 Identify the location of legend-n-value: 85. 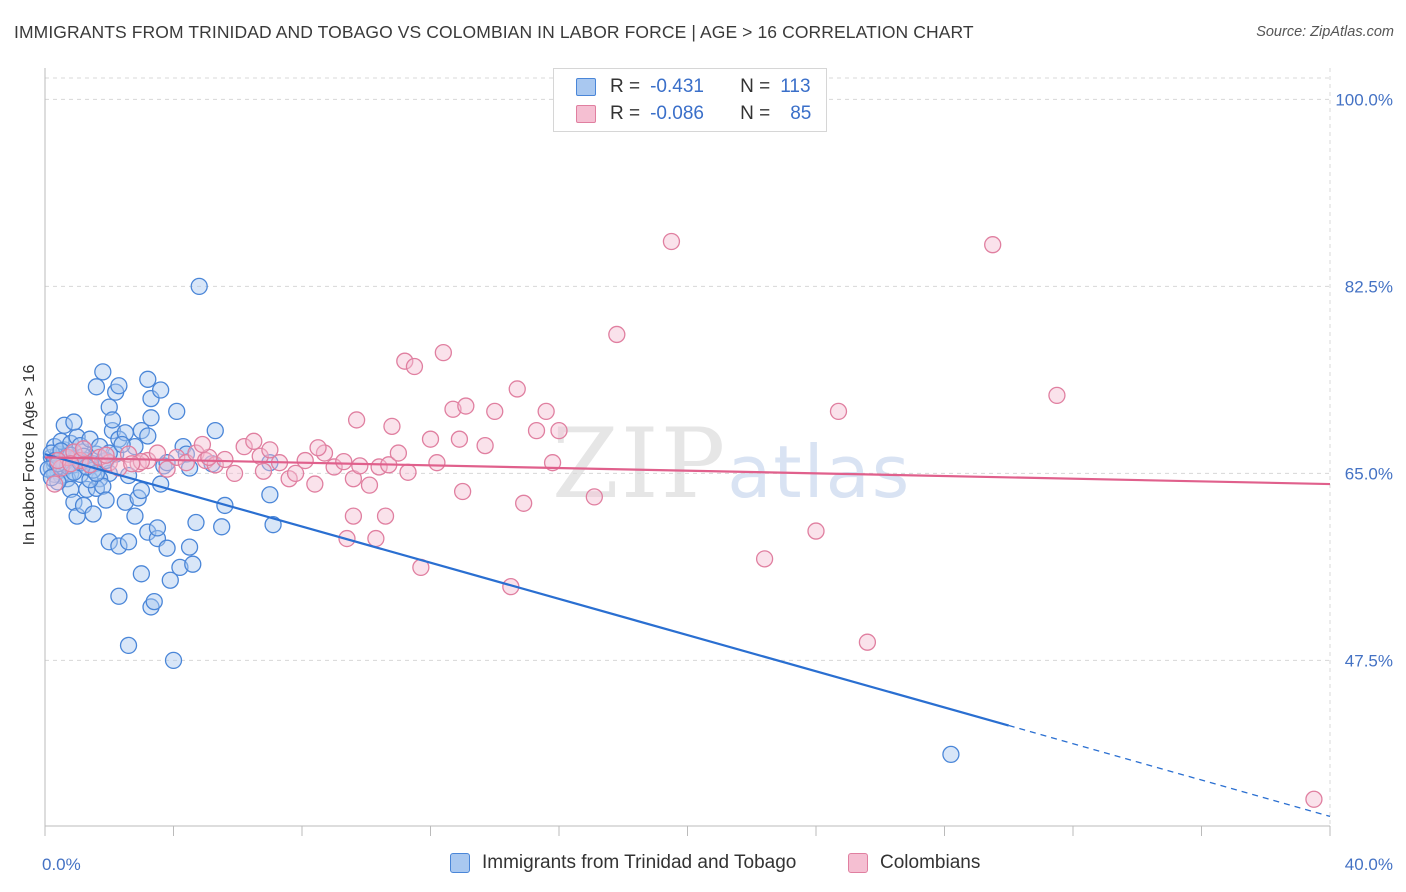
(801, 113).